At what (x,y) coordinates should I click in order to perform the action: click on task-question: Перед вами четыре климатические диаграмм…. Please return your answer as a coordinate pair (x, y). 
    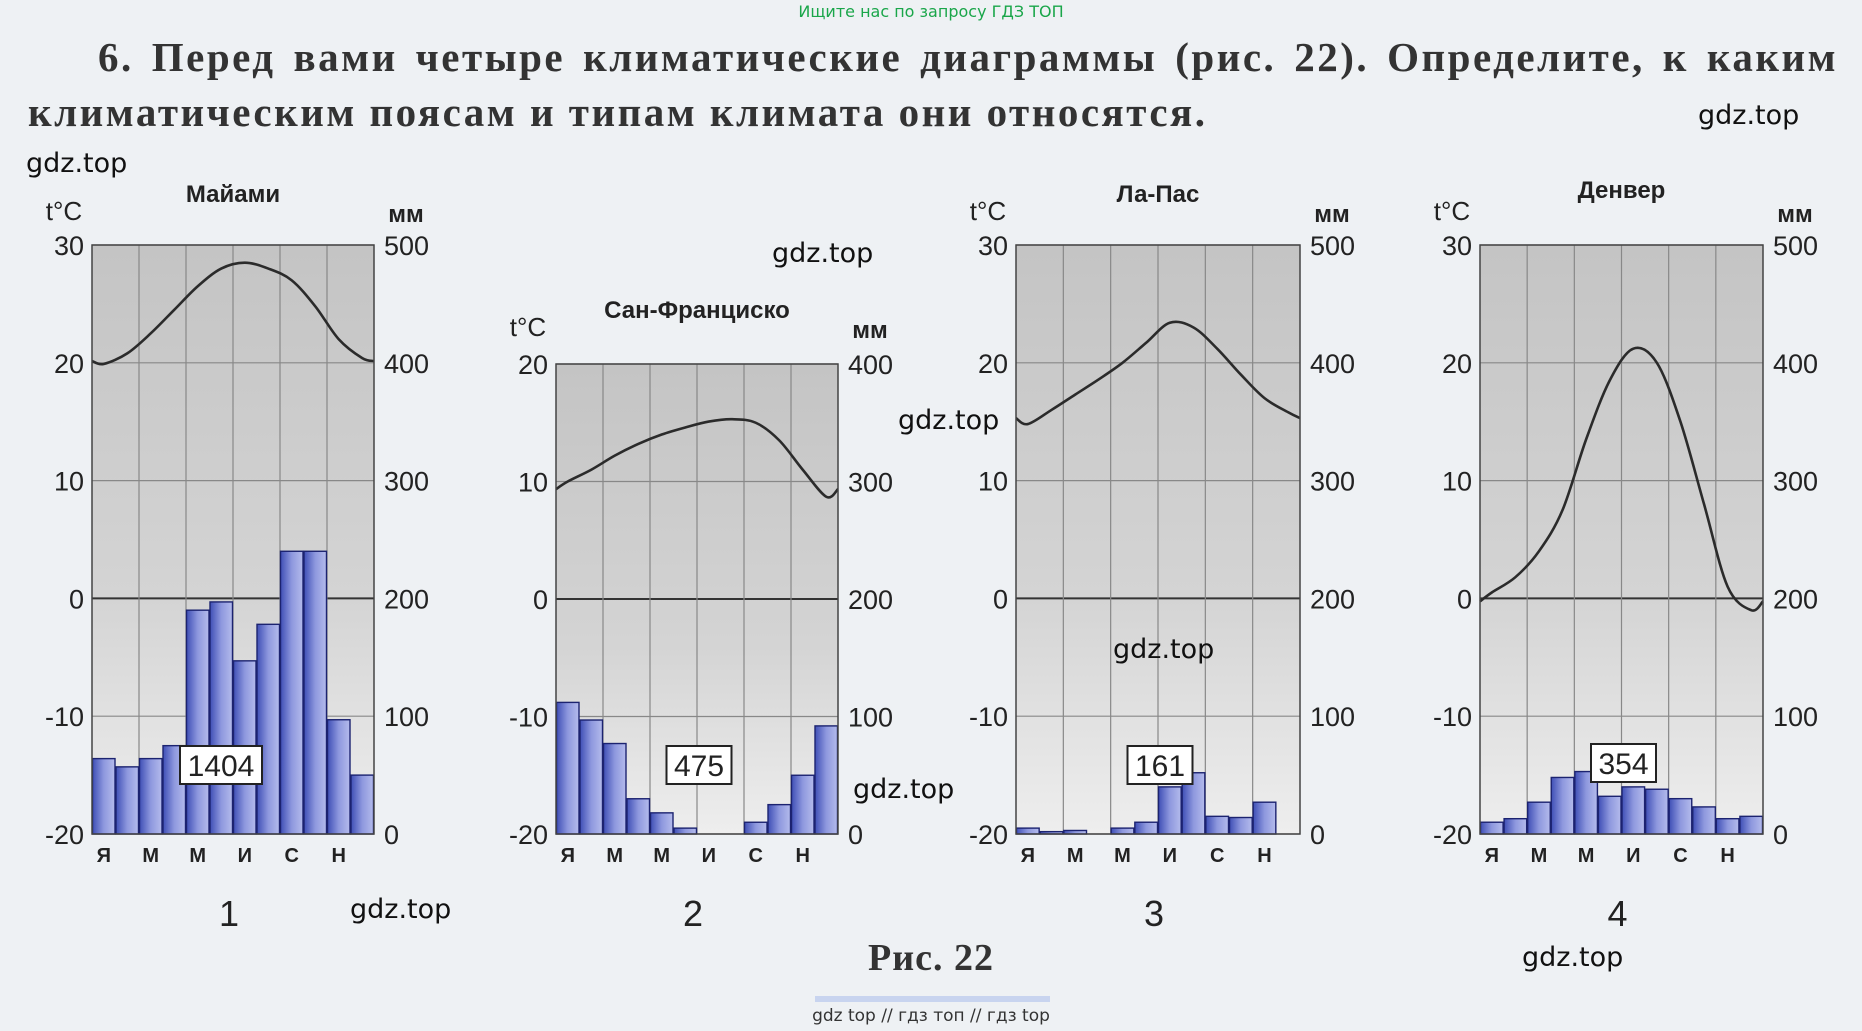
    Looking at the image, I should click on (933, 84).